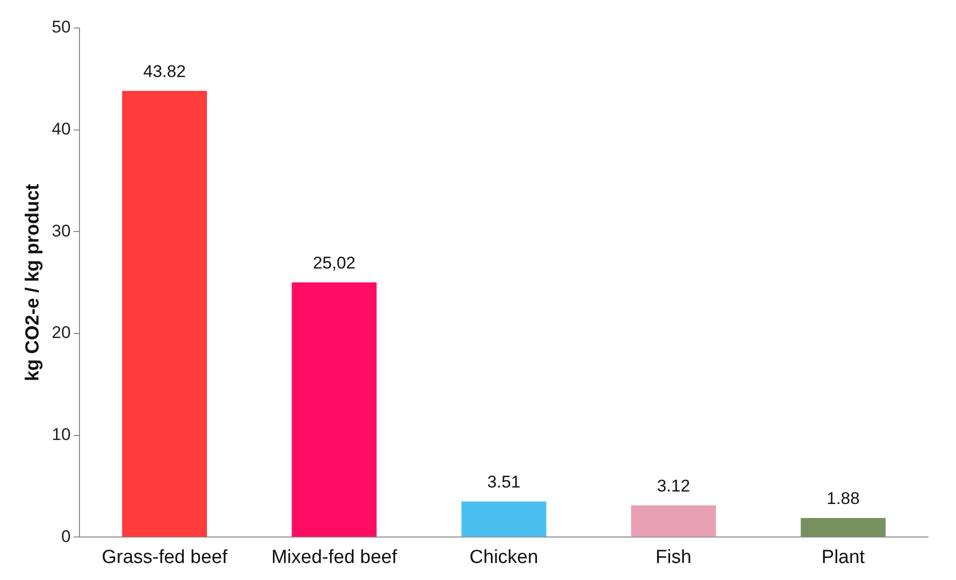 The height and width of the screenshot is (580, 956). What do you see at coordinates (61, 129) in the screenshot?
I see `y-tick-label: 40` at bounding box center [61, 129].